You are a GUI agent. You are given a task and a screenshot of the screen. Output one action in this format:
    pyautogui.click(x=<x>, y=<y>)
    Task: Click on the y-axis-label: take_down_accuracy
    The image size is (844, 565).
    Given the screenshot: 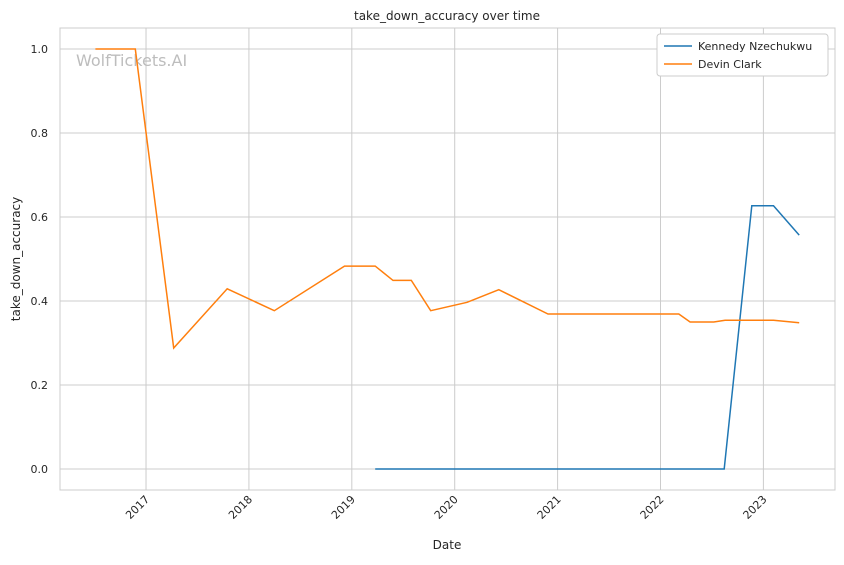 What is the action you would take?
    pyautogui.click(x=16, y=259)
    